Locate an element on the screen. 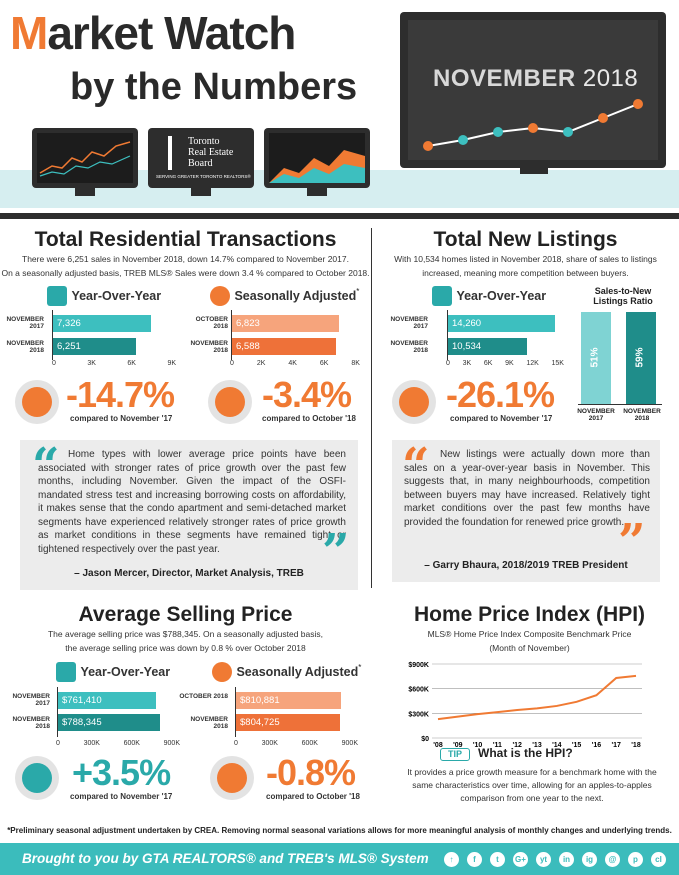  yoy-heading: Year-Over-Year is located at coordinates (104, 296).